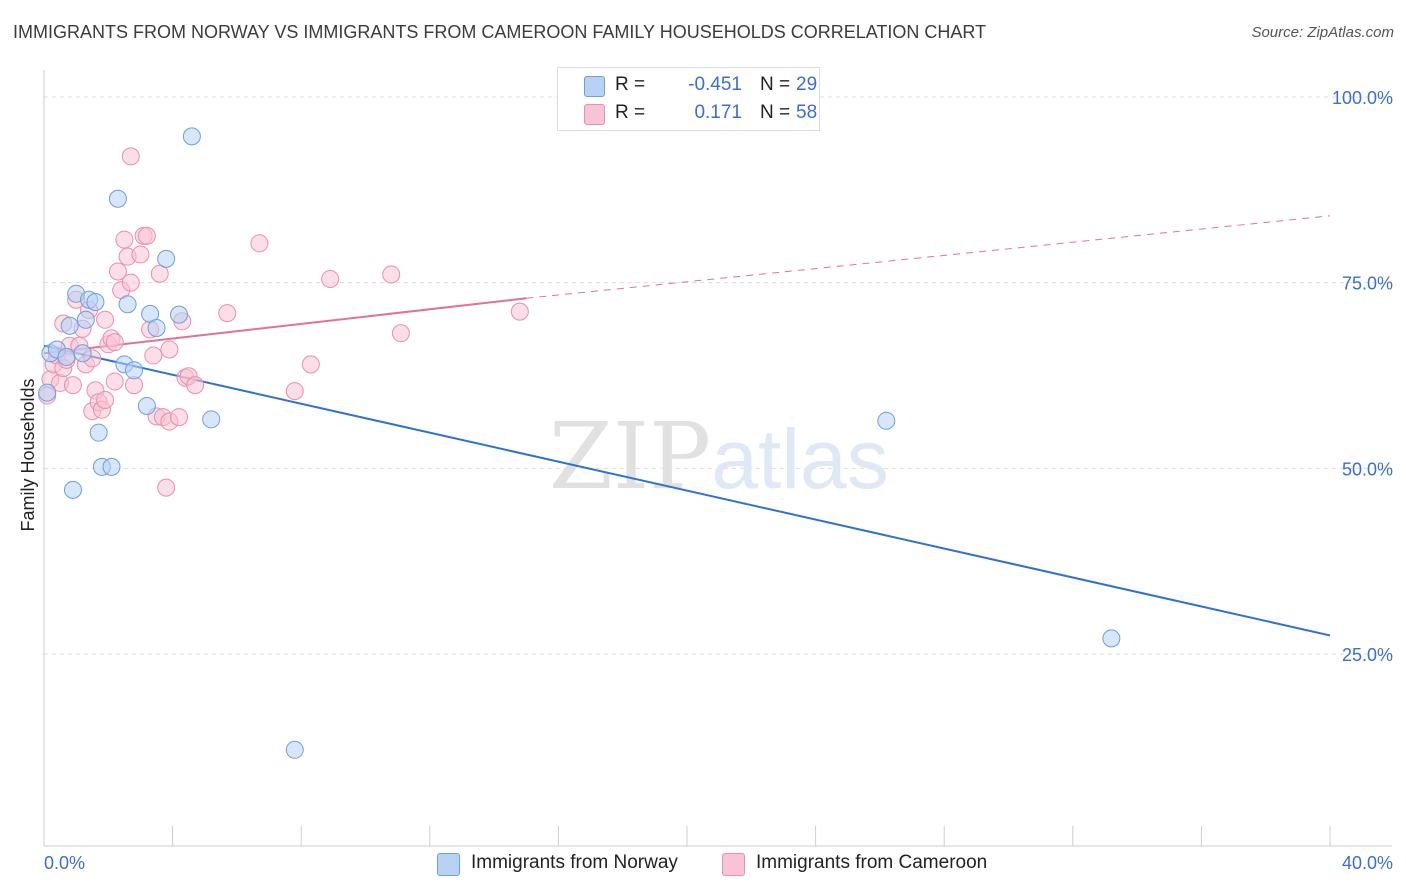  What do you see at coordinates (715, 84) in the screenshot?
I see `r-value: -0.451` at bounding box center [715, 84].